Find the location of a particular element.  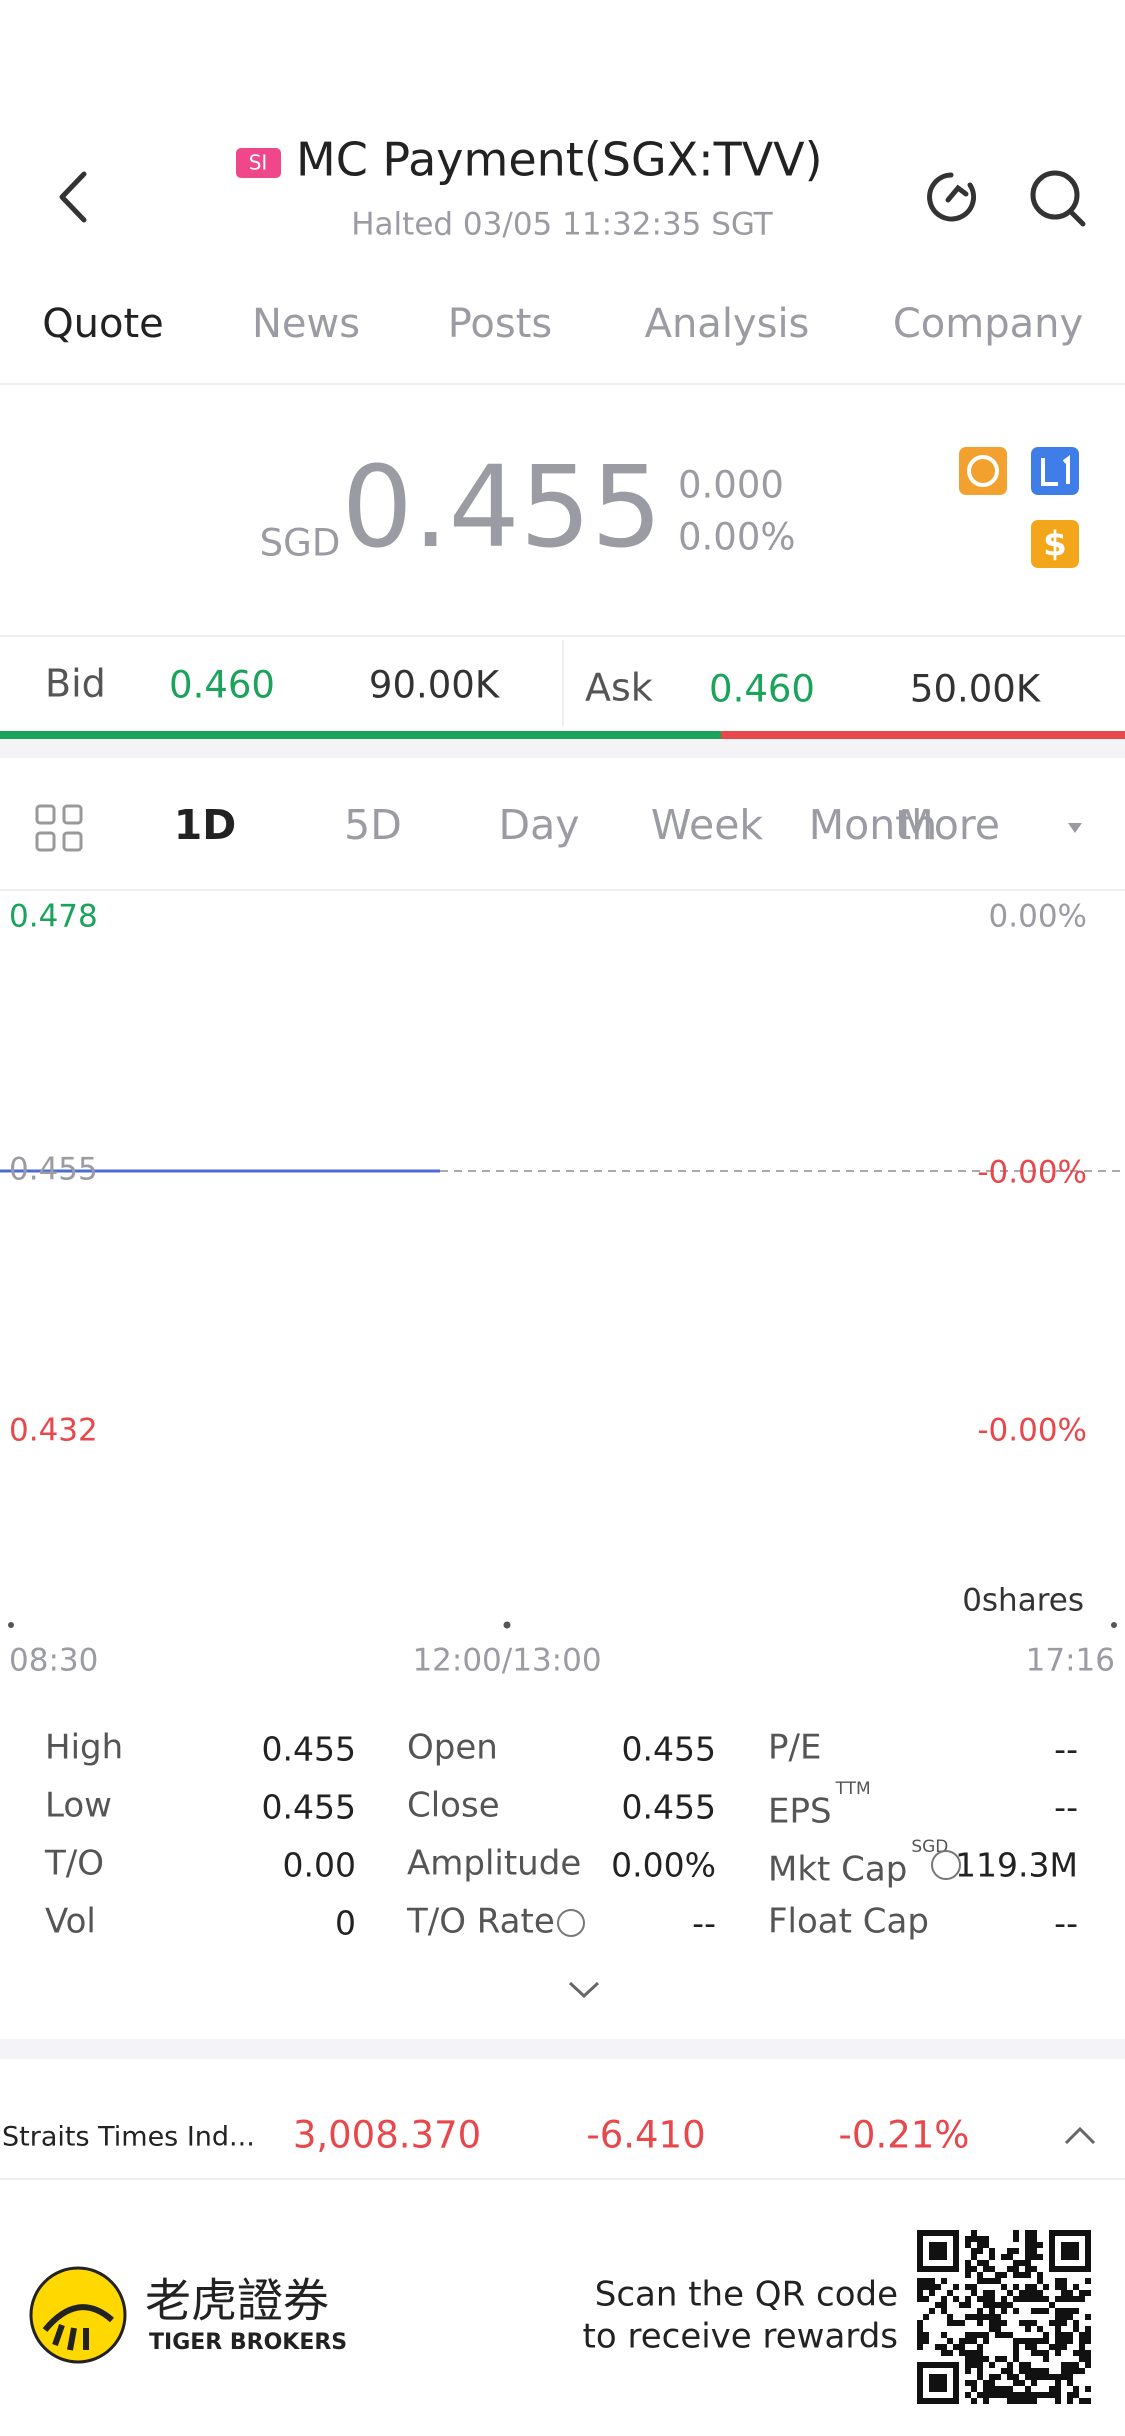

refresh-button is located at coordinates (952, 197).